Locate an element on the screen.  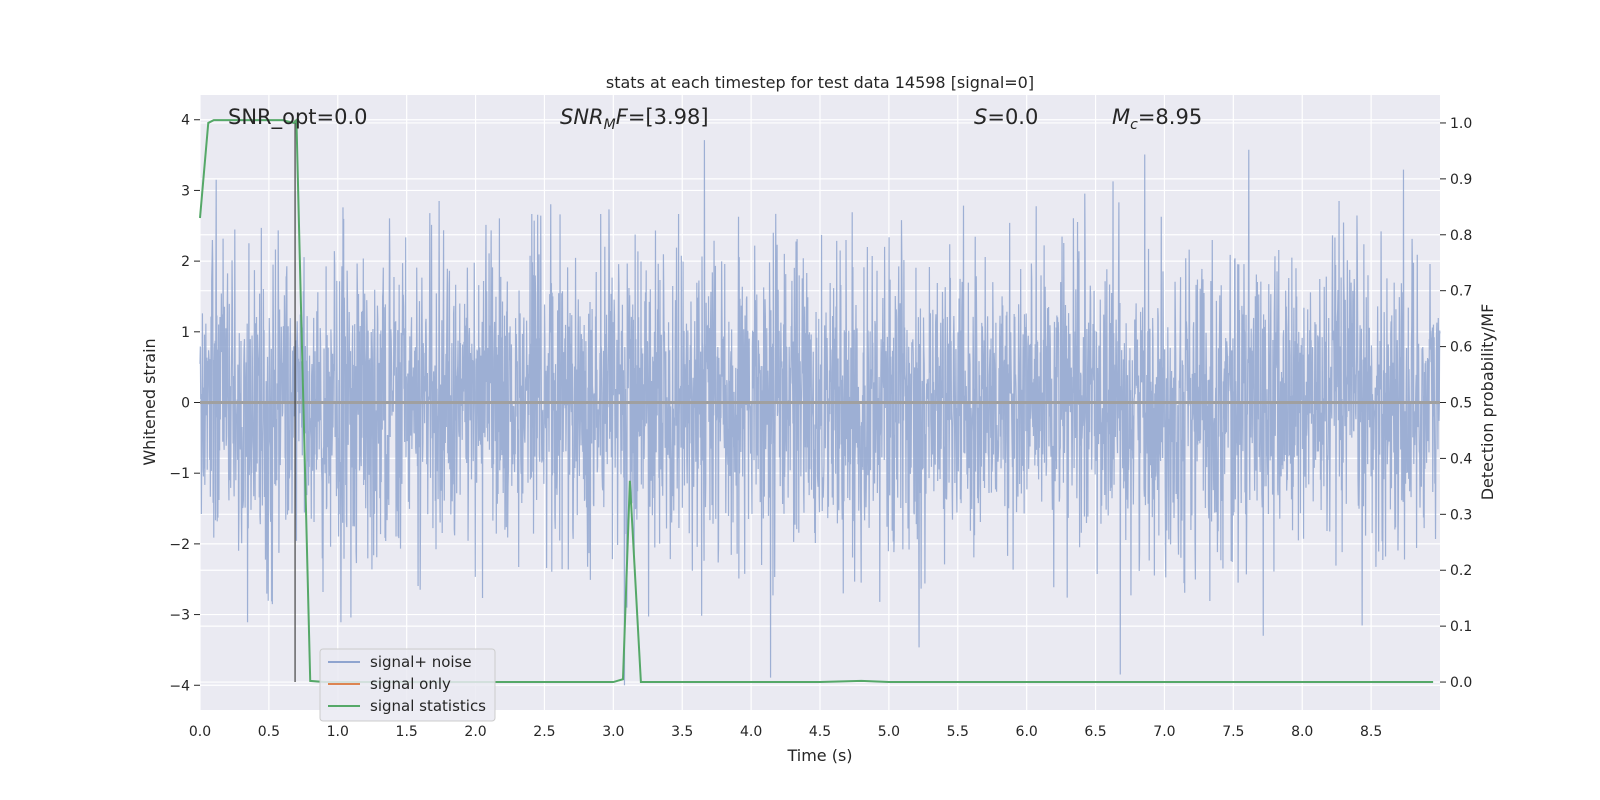
x-tick-label: 0.5 is located at coordinates (269, 732).